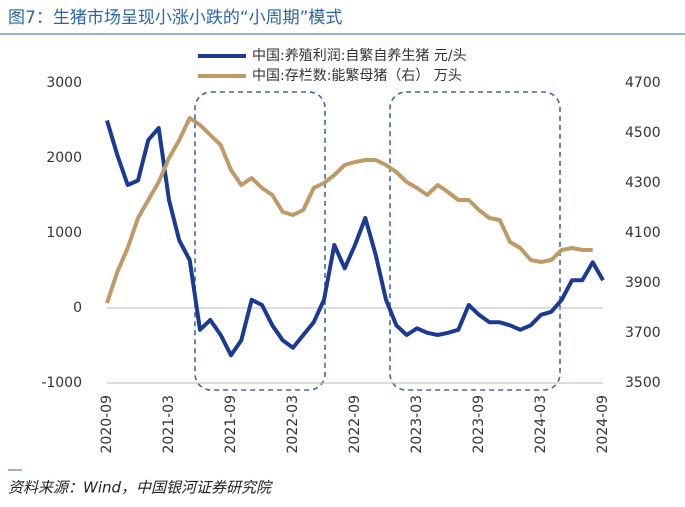 The width and height of the screenshot is (685, 507). I want to click on y2-tick-label: 4700, so click(643, 83).